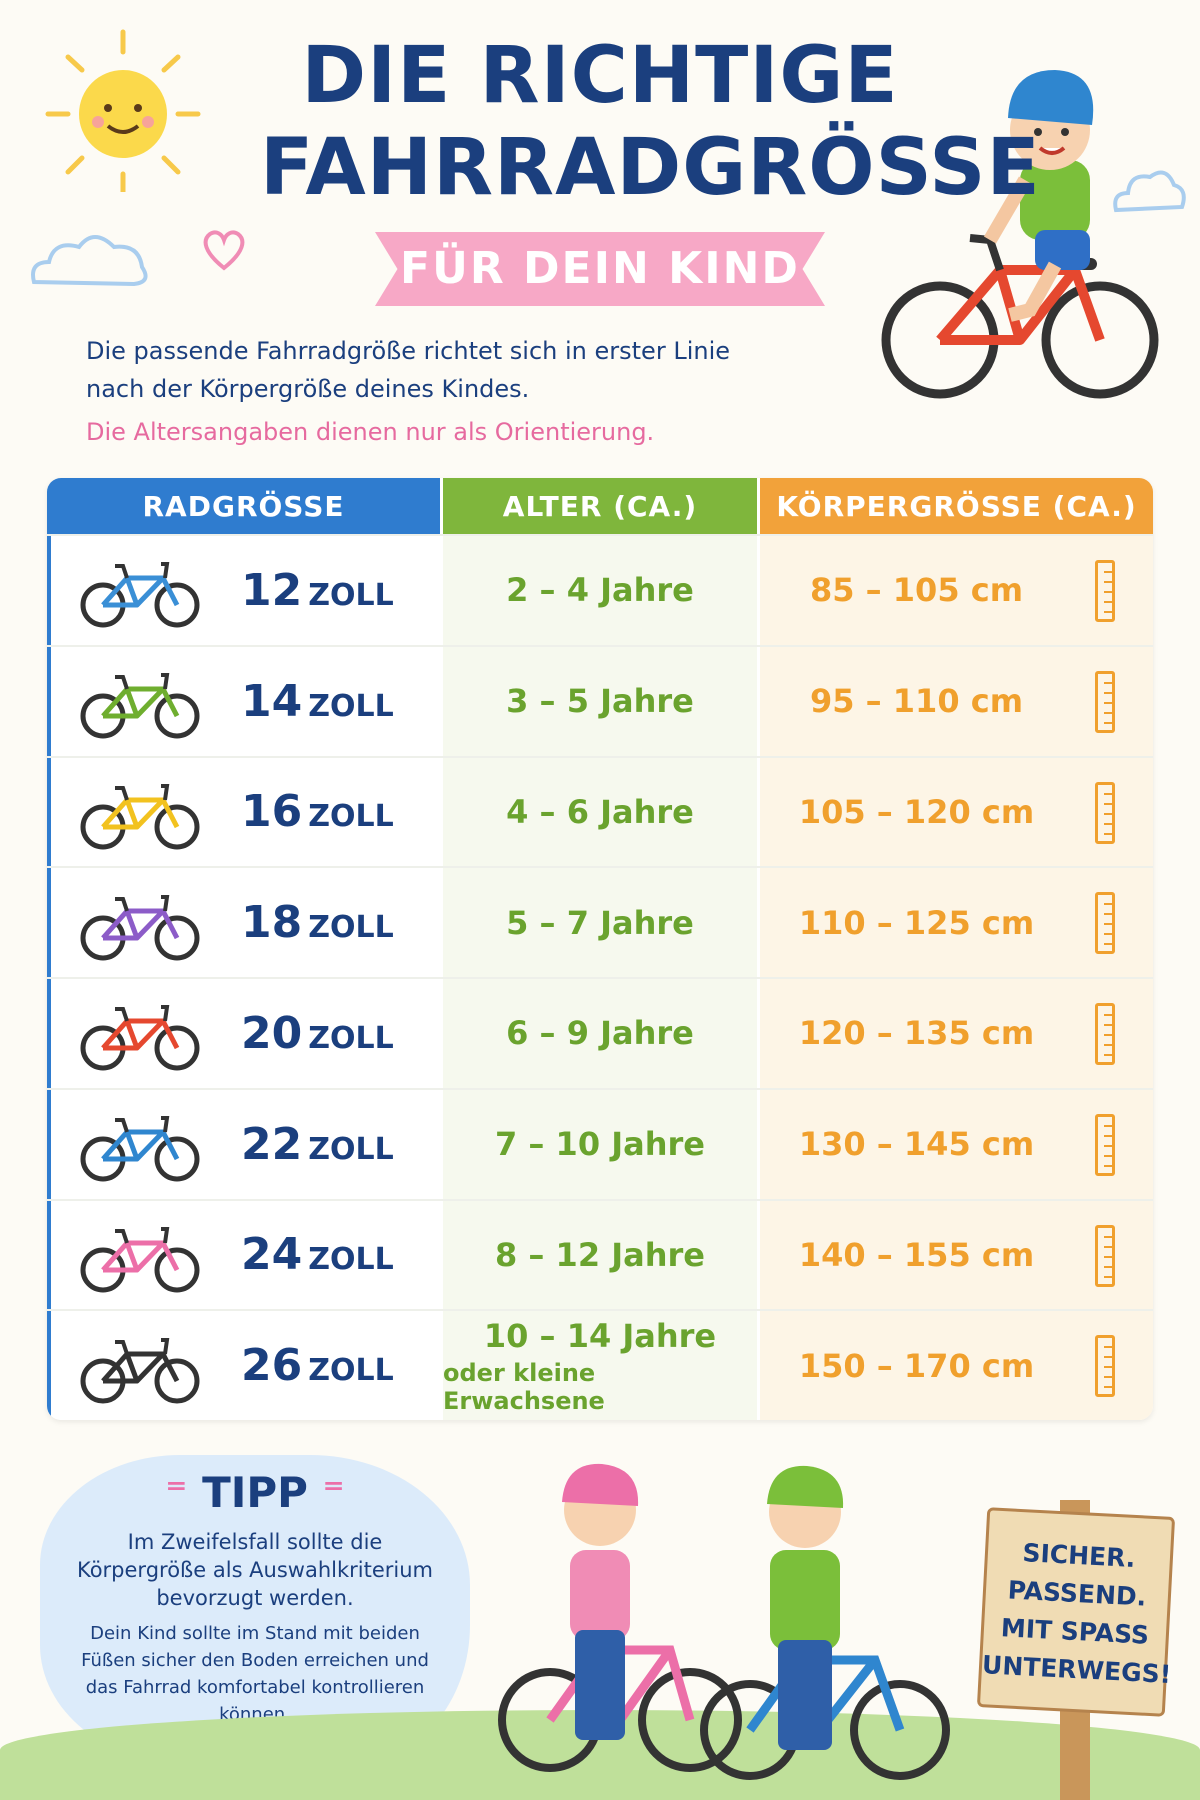  I want to click on height-range: 120 – 135 cm, so click(916, 1033).